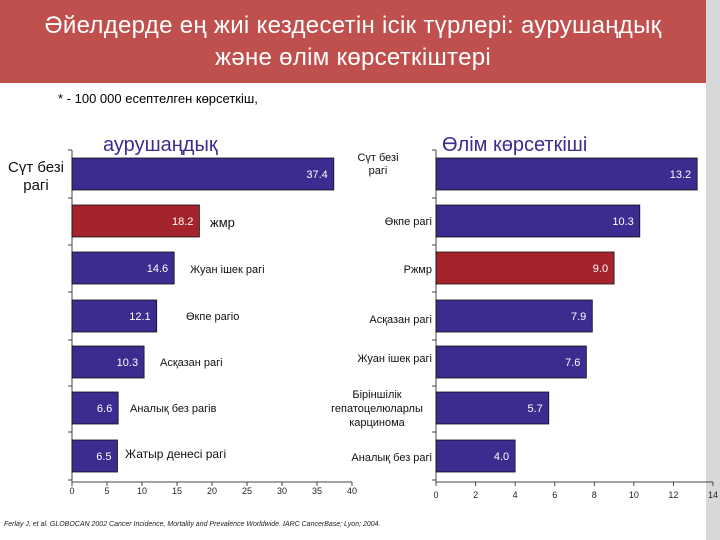 Image resolution: width=720 pixels, height=540 pixels. What do you see at coordinates (554, 495) in the screenshot?
I see `x-tick-label: 6` at bounding box center [554, 495].